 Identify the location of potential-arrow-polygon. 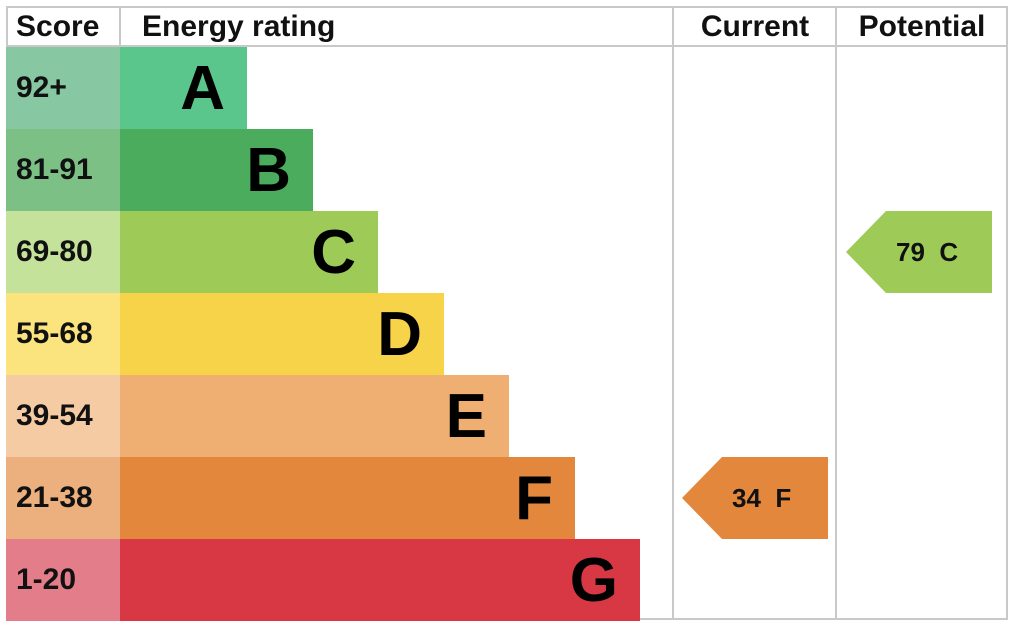
(919, 252).